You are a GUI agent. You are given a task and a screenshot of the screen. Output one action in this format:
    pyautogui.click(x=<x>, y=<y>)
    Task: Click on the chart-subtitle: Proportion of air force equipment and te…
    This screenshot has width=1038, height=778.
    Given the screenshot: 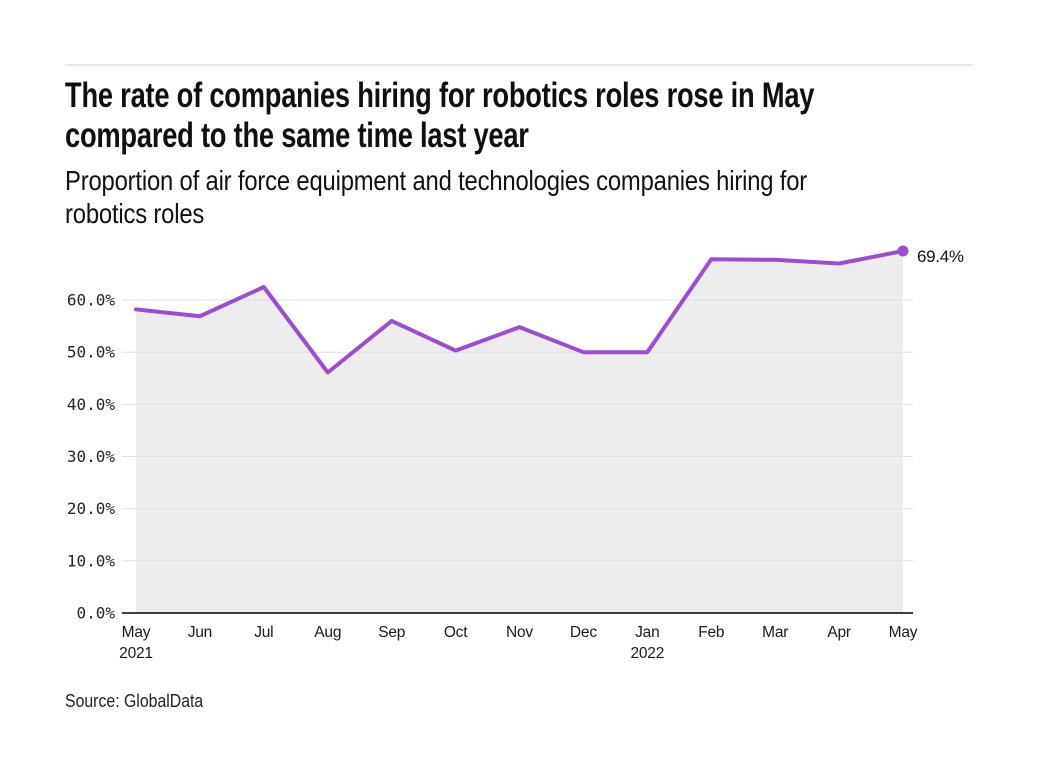 What is the action you would take?
    pyautogui.click(x=436, y=197)
    